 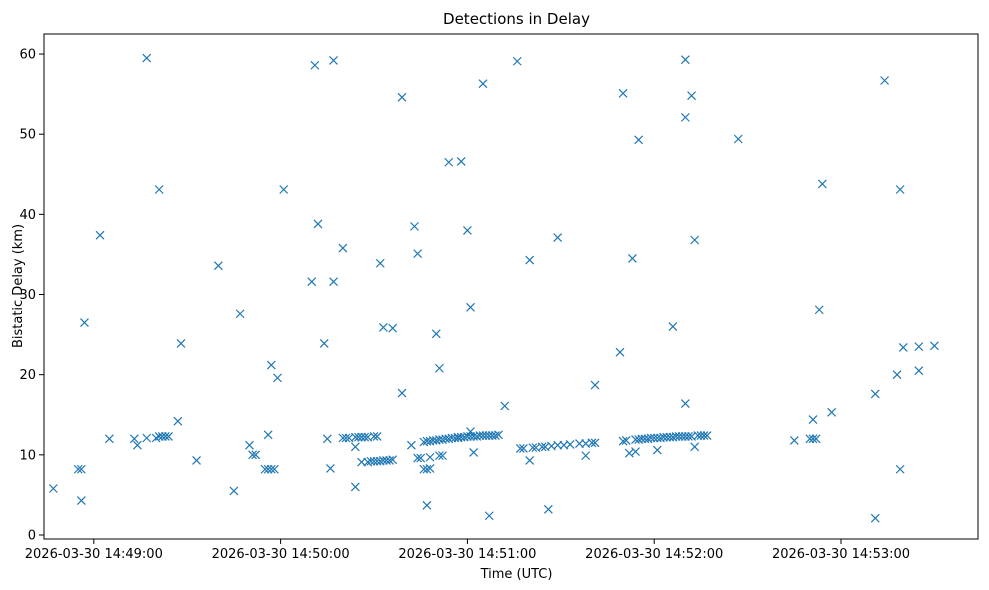 I want to click on y-tick-label: 40, so click(x=27, y=215).